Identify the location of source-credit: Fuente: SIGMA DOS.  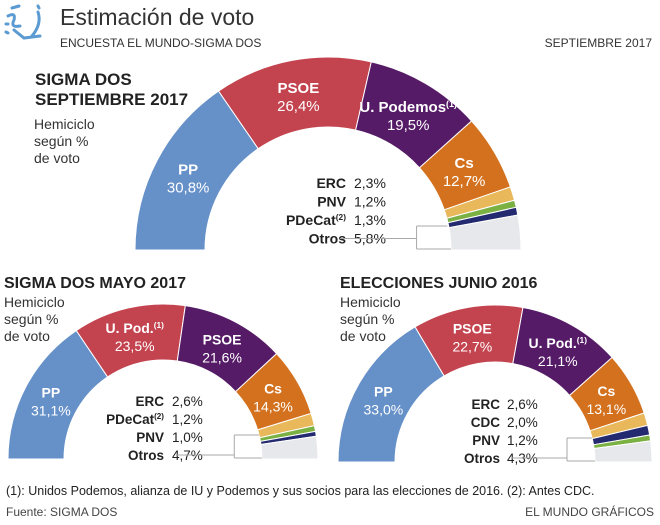
(62, 512).